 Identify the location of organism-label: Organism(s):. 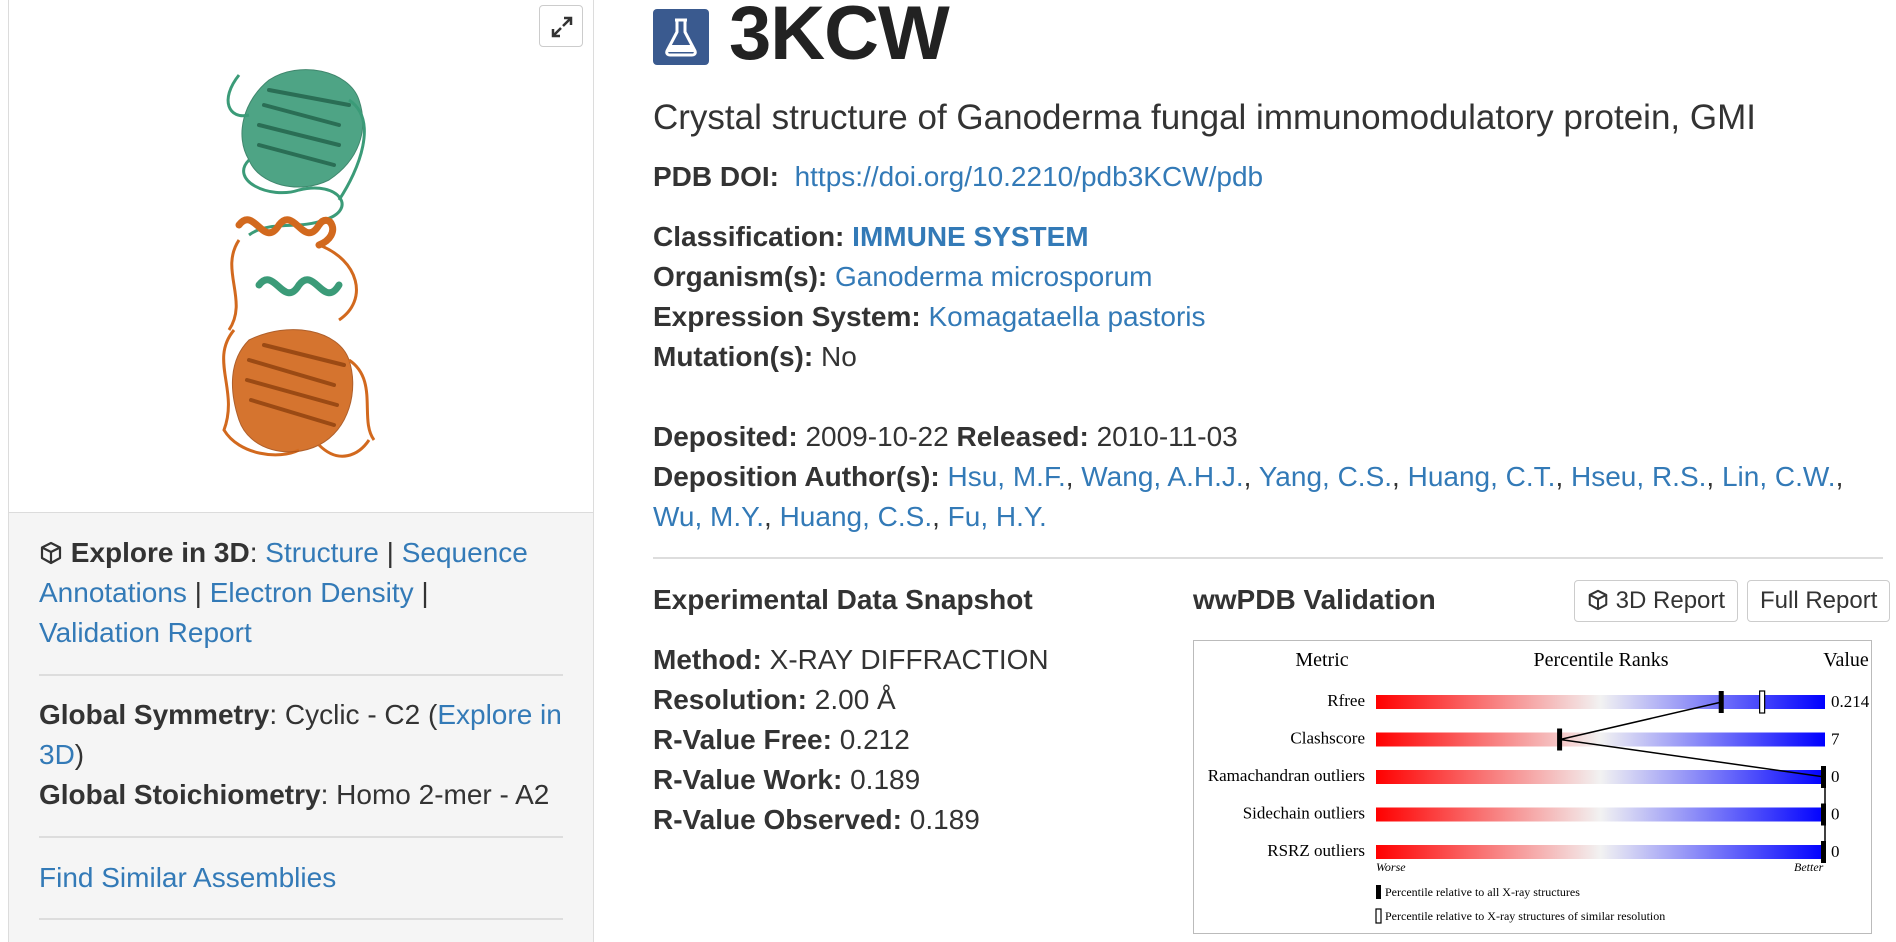
(740, 276).